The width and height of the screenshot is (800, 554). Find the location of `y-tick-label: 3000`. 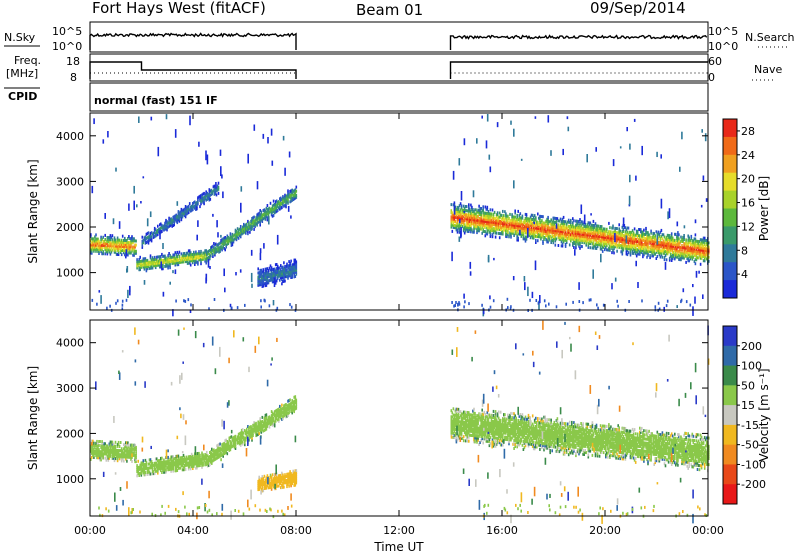

y-tick-label: 3000 is located at coordinates (70, 181).